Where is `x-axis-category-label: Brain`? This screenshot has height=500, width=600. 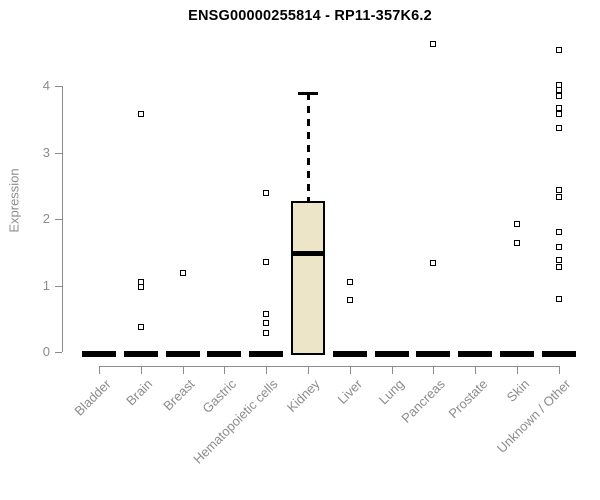
x-axis-category-label: Brain is located at coordinates (139, 392).